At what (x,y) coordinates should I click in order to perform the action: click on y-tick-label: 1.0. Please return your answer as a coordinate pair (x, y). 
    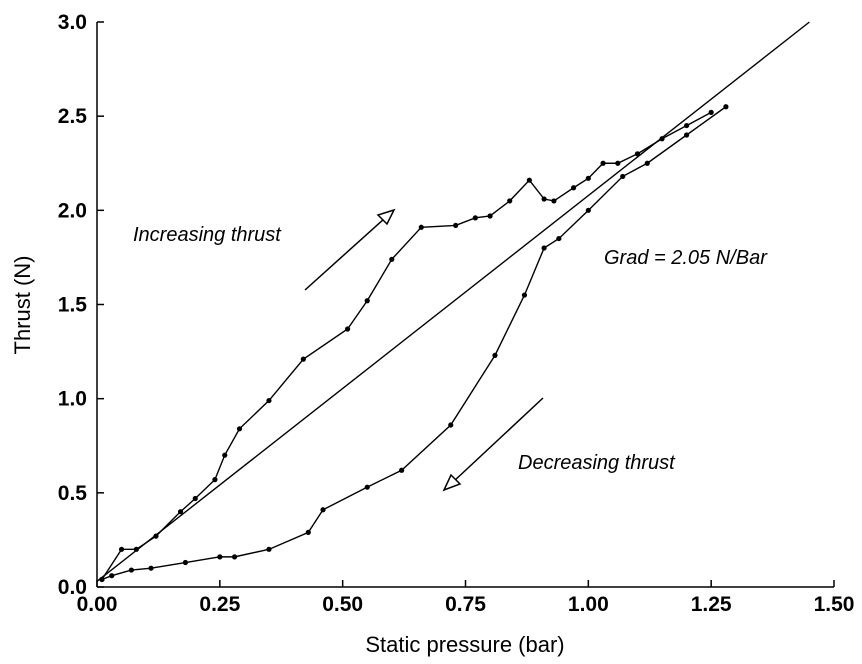
    Looking at the image, I should click on (72, 399).